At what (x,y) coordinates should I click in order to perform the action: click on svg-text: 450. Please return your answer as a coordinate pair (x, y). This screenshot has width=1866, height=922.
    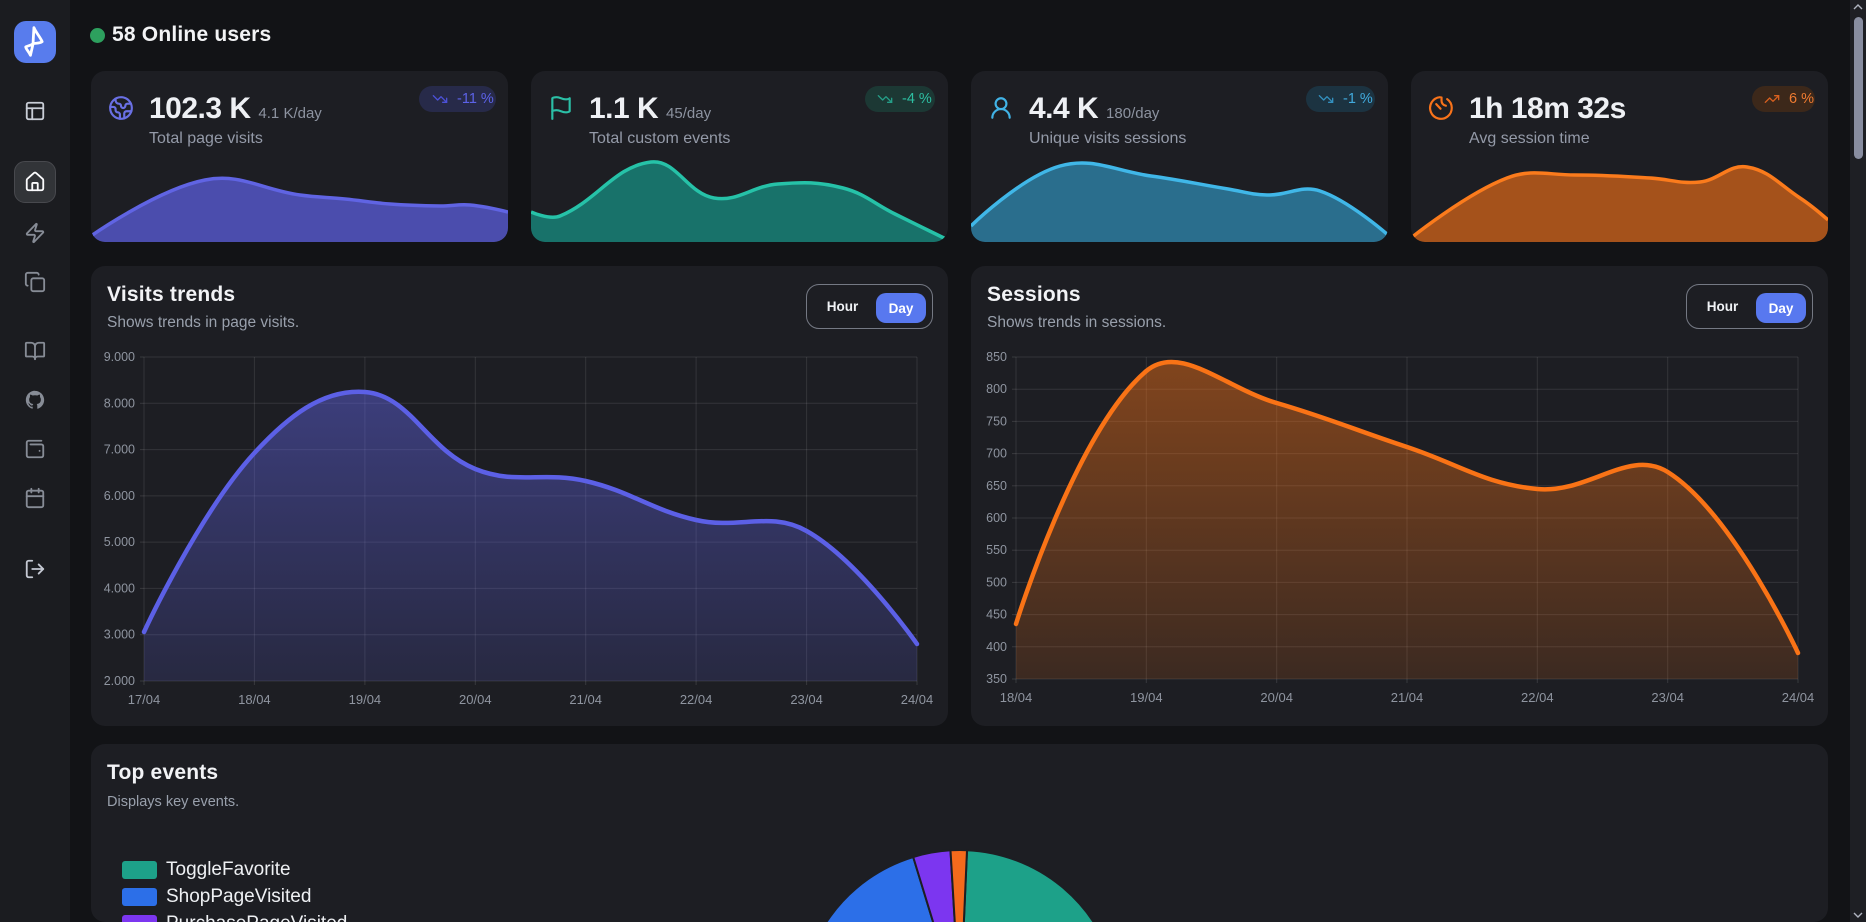
    Looking at the image, I should click on (996, 615).